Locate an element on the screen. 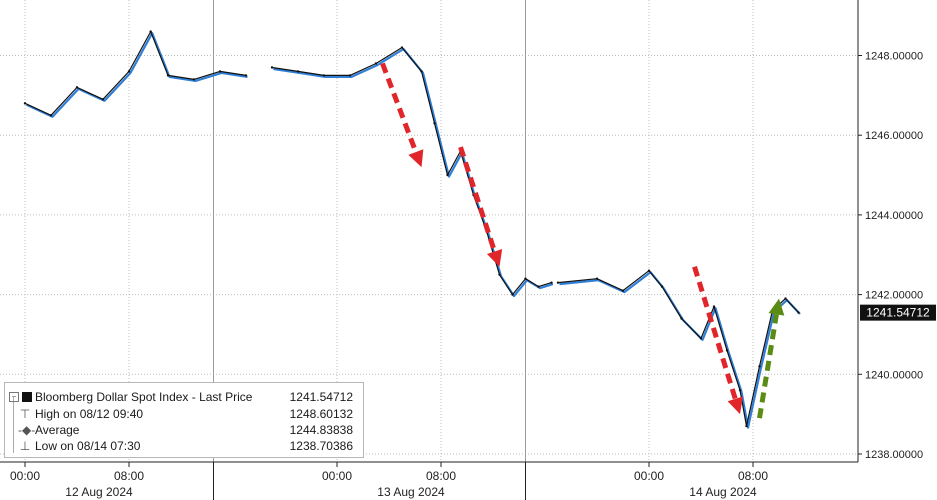  legend-label: Low on 08/14 07:30 is located at coordinates (88, 446).